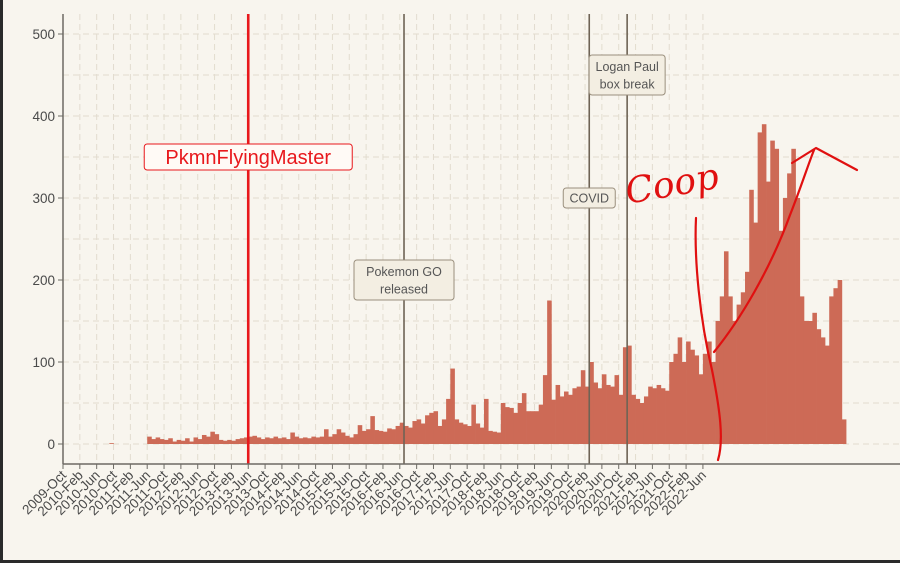  Describe the element at coordinates (43, 280) in the screenshot. I see `y-tick-label: 200` at that location.